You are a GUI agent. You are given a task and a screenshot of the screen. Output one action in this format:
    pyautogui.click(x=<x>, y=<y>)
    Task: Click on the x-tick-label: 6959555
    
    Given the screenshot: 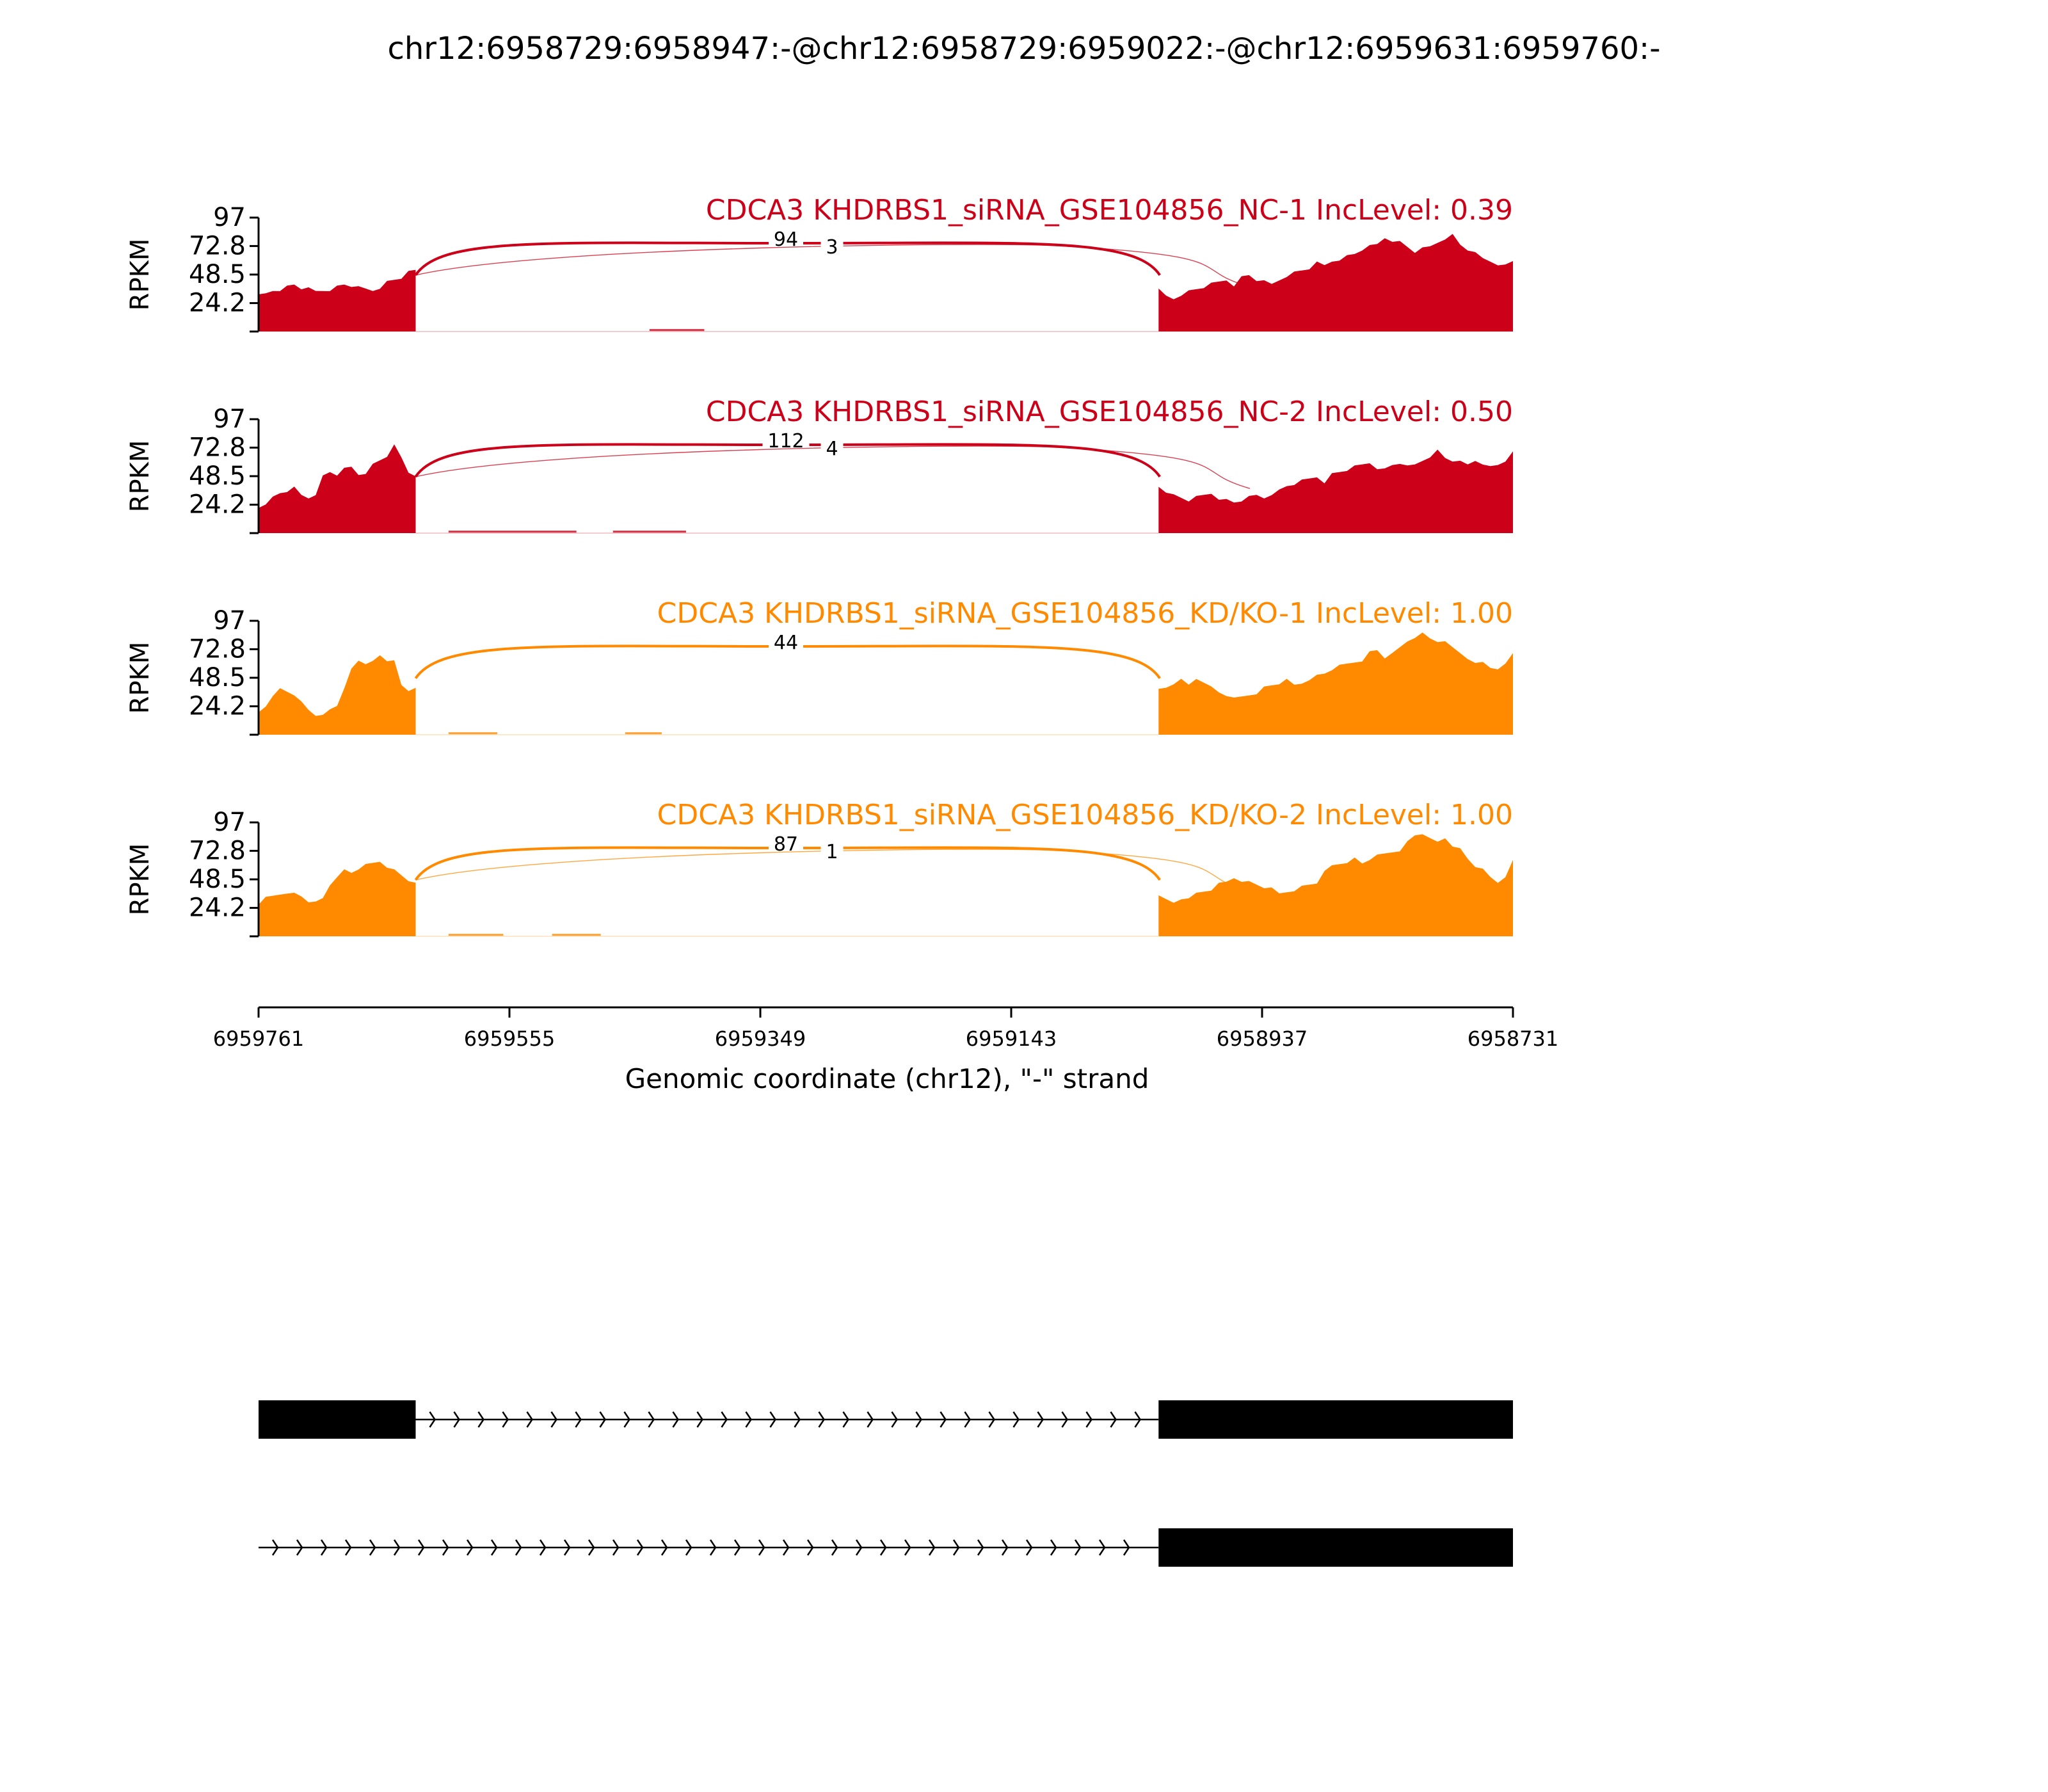 What is the action you would take?
    pyautogui.click(x=510, y=1039)
    